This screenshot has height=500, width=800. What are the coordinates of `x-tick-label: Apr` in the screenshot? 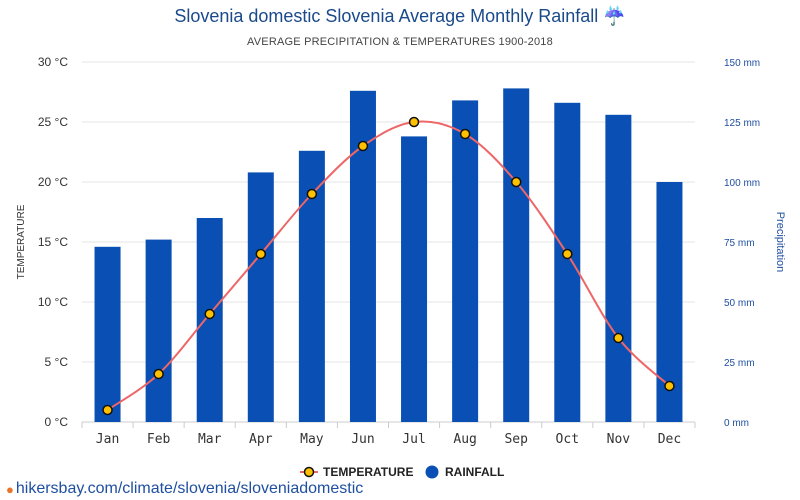 It's located at (261, 439).